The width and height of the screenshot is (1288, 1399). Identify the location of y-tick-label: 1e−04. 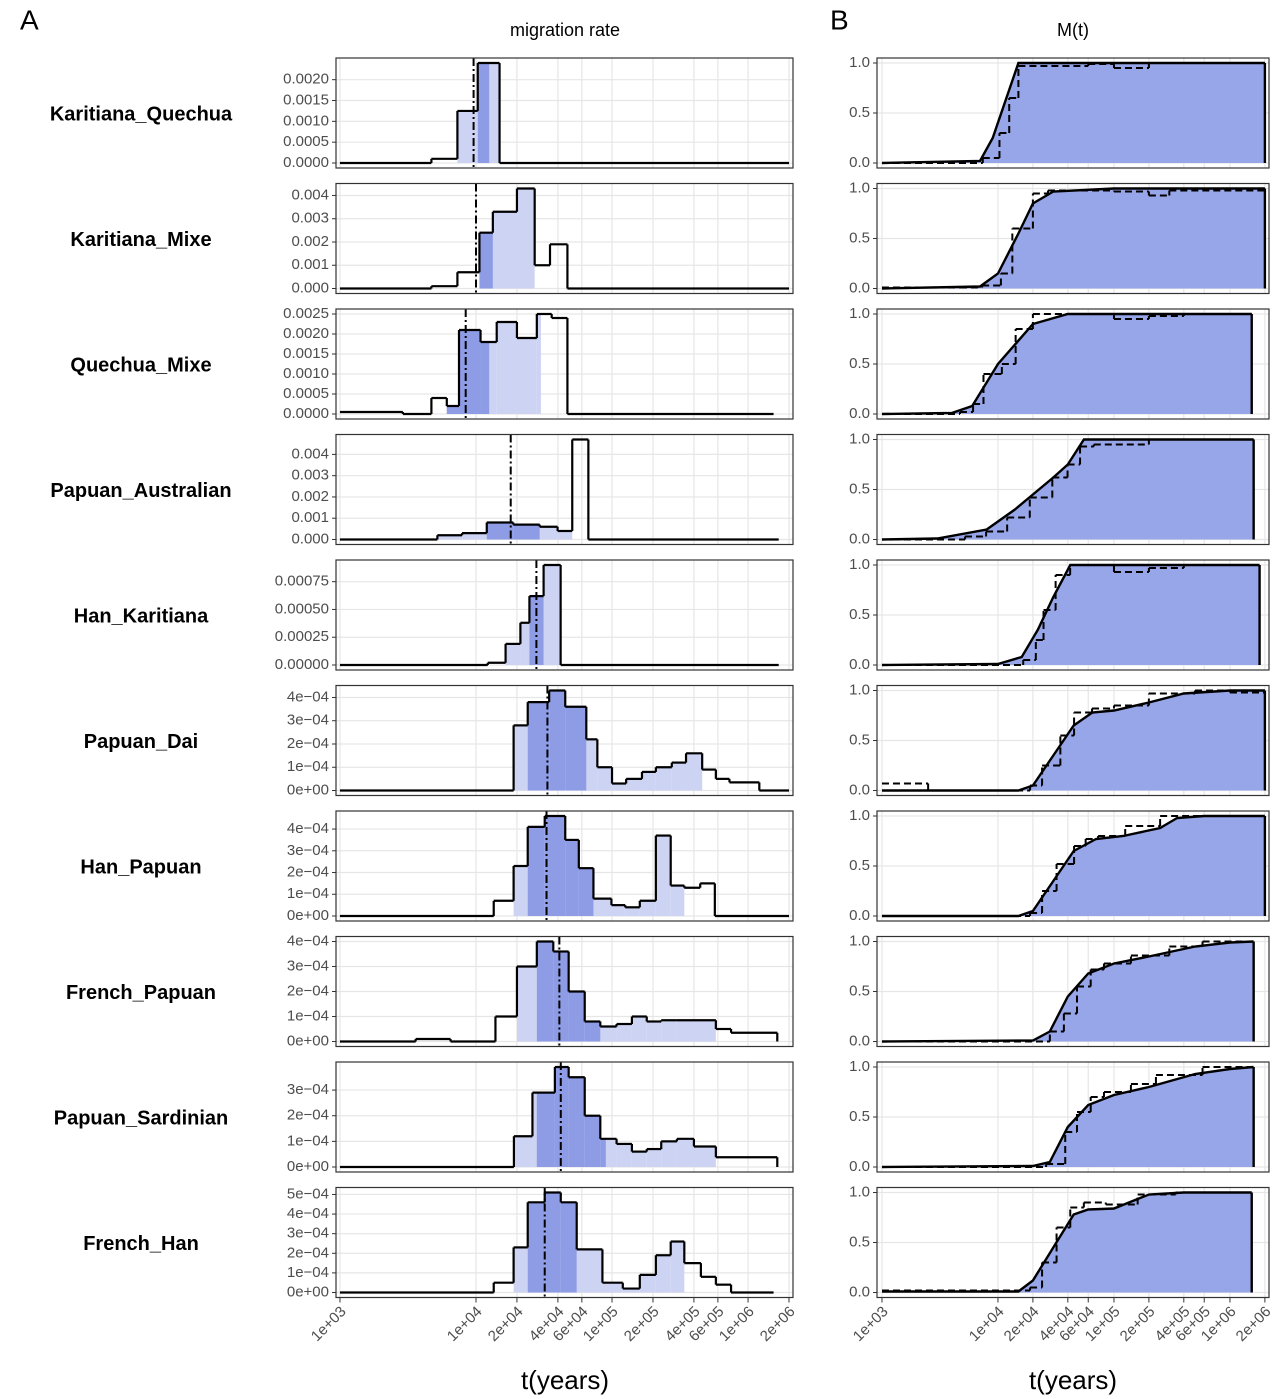
(308, 766).